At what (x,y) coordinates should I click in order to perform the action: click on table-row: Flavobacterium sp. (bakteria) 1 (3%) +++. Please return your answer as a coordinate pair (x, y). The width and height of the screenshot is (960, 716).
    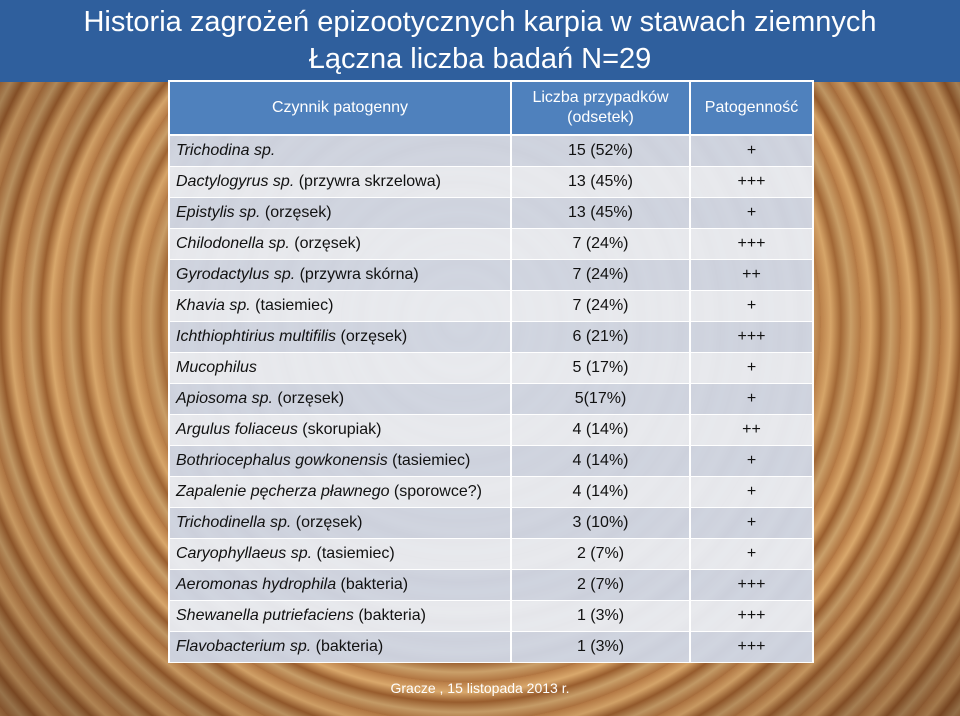
    Looking at the image, I should click on (491, 647).